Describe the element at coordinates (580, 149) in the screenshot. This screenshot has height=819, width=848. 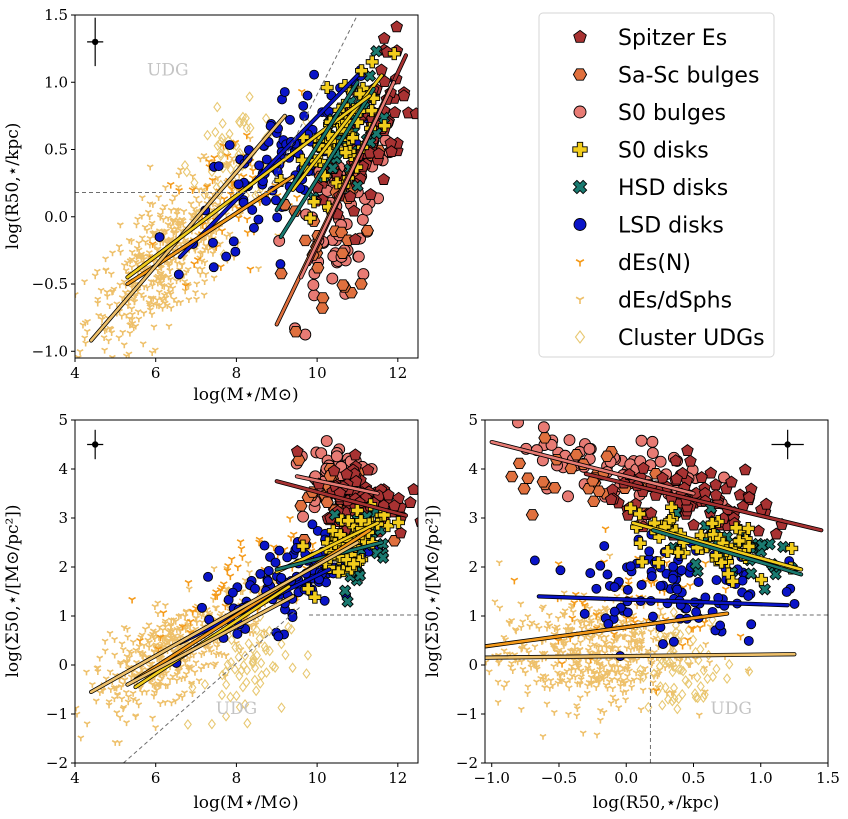
I see `legend-marker-s0d` at that location.